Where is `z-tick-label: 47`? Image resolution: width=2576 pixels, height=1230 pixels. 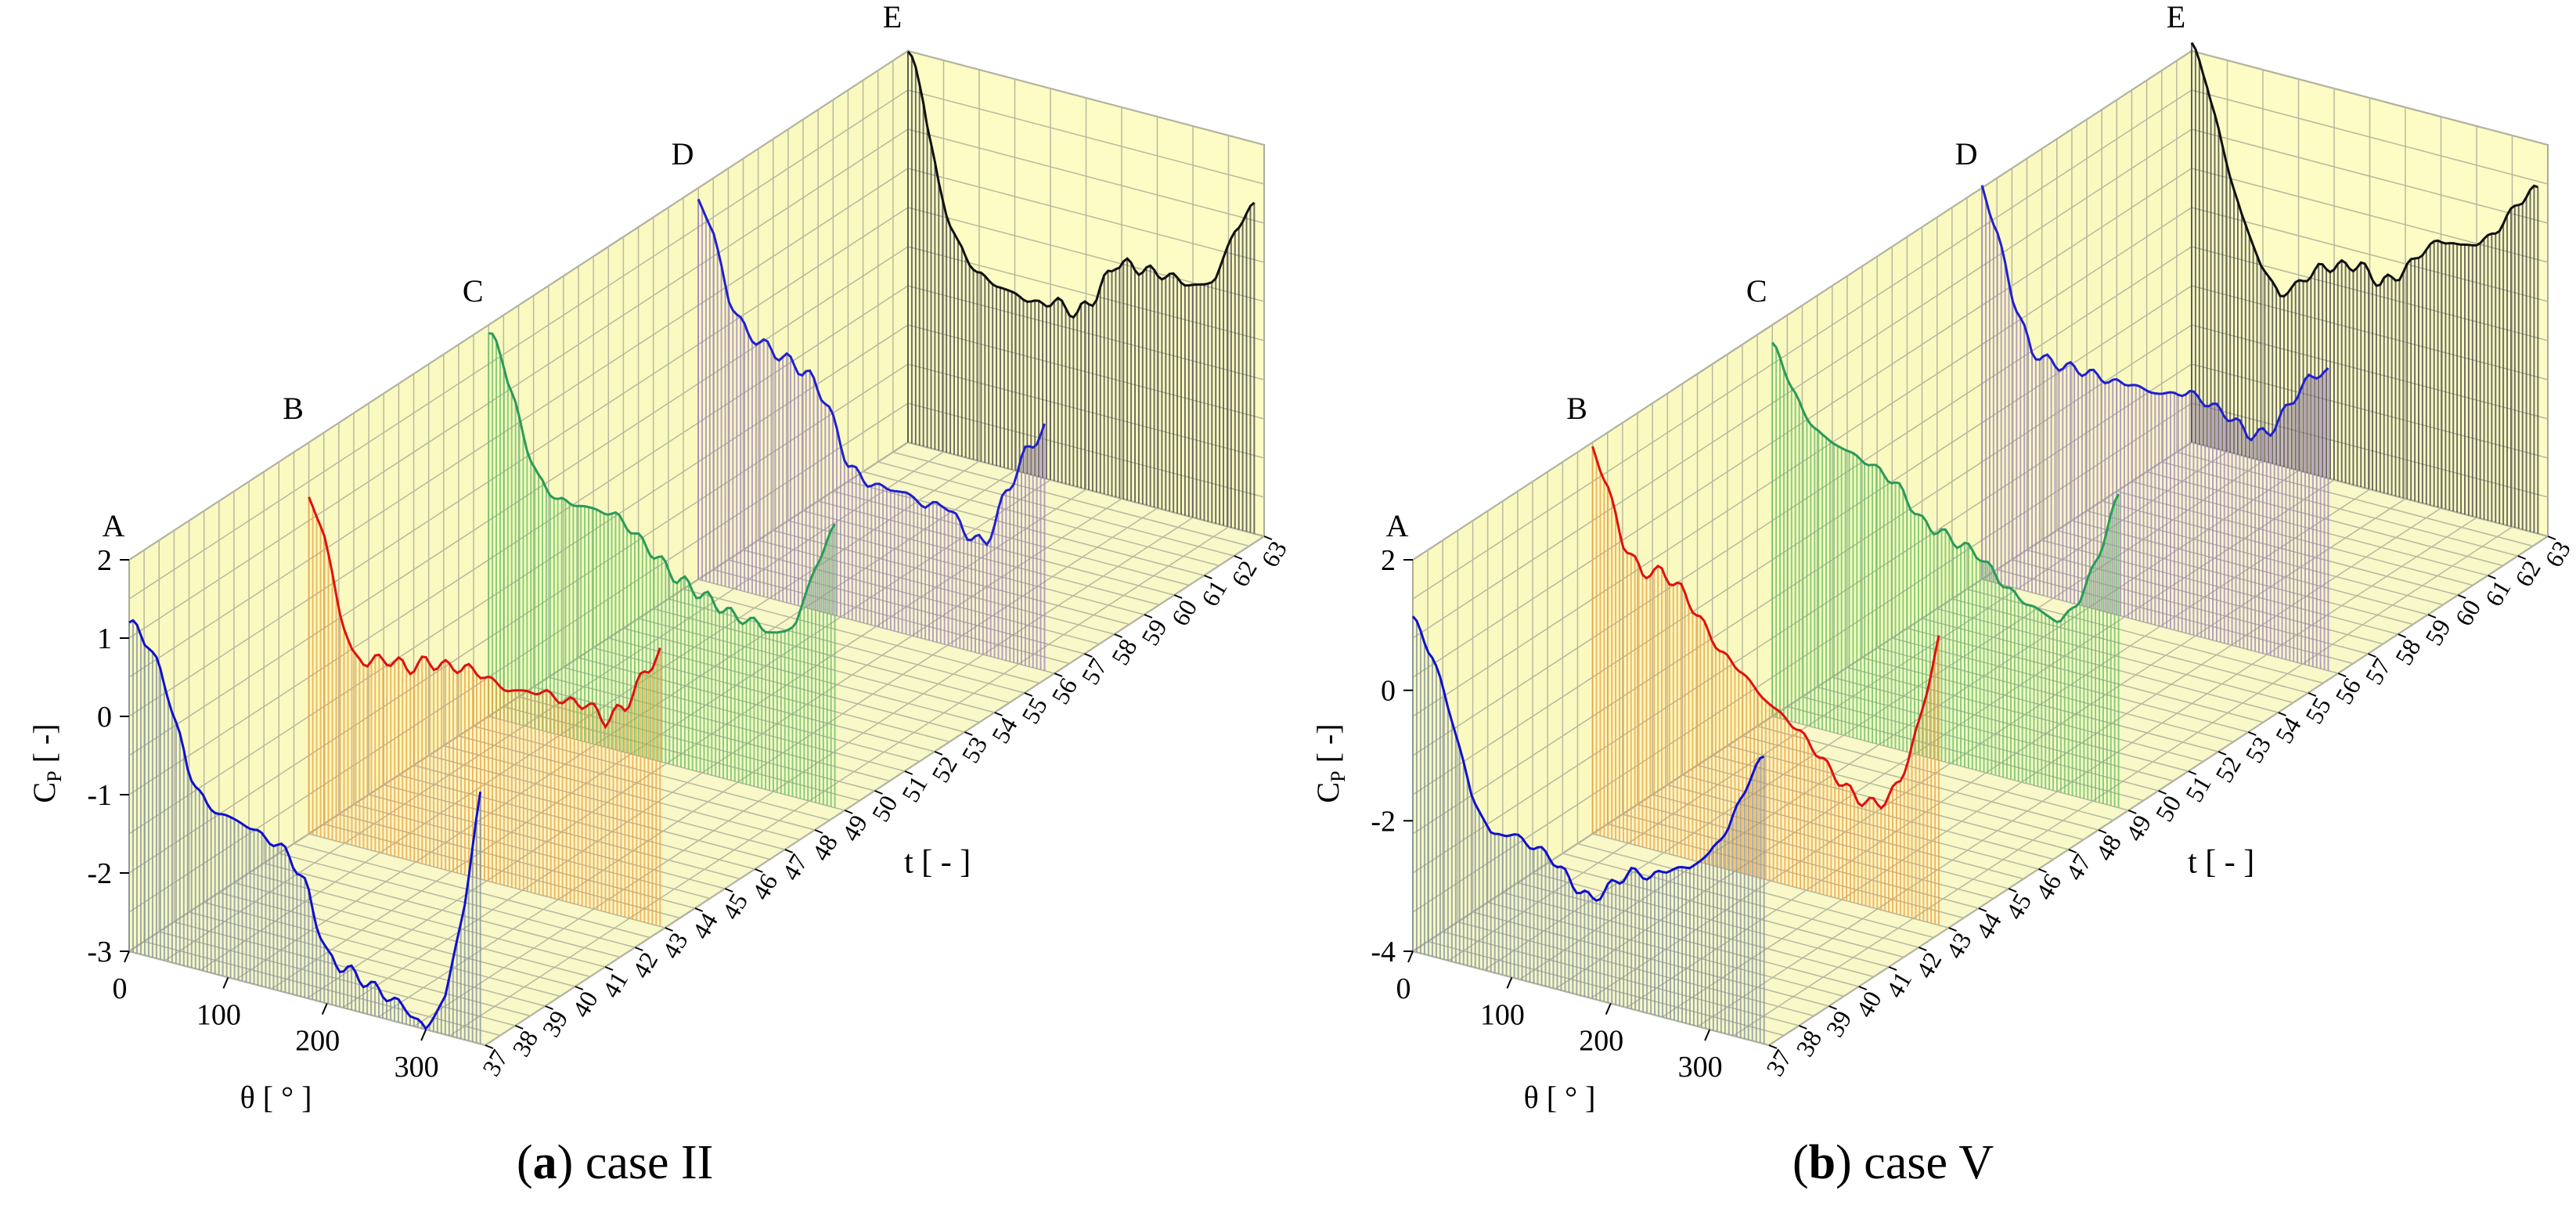 z-tick-label: 47 is located at coordinates (2078, 867).